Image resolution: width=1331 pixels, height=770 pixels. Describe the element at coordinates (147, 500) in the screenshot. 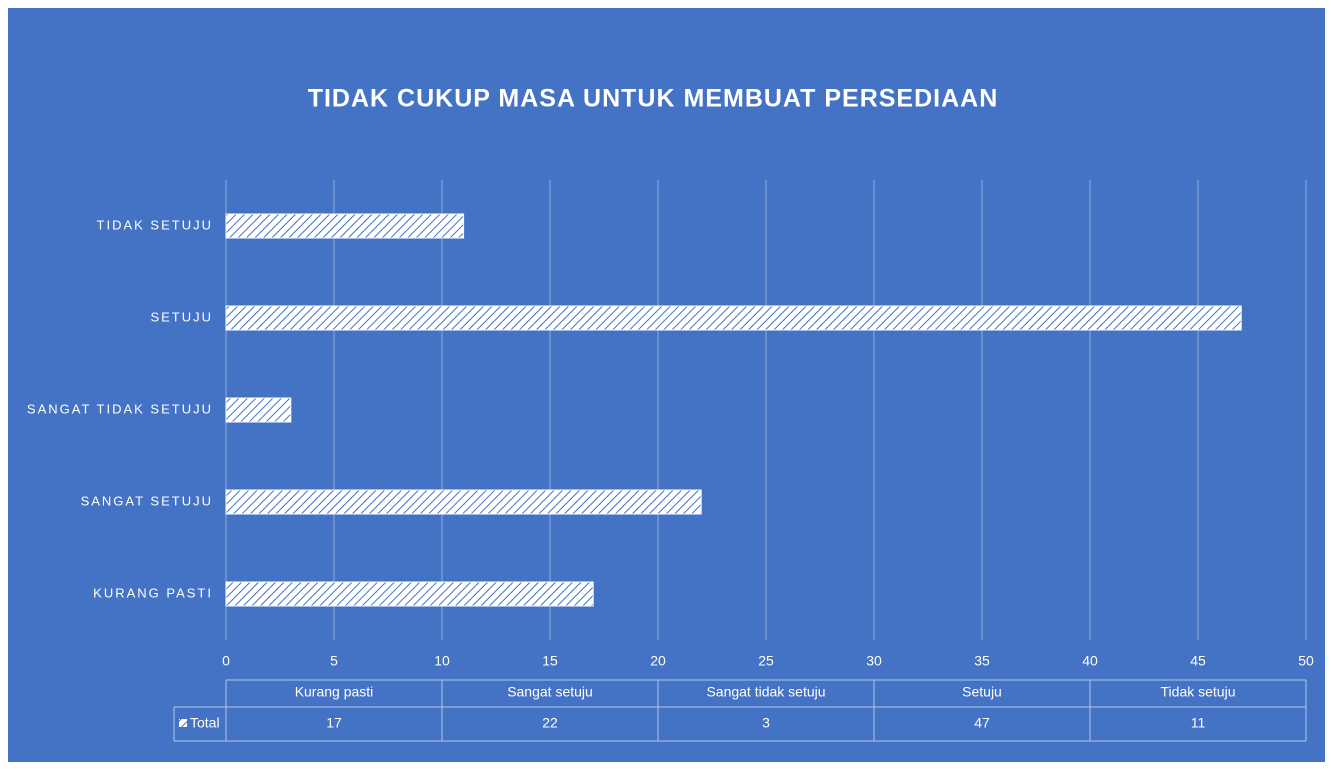

I see `y-tick-label: Sangat setuju` at that location.